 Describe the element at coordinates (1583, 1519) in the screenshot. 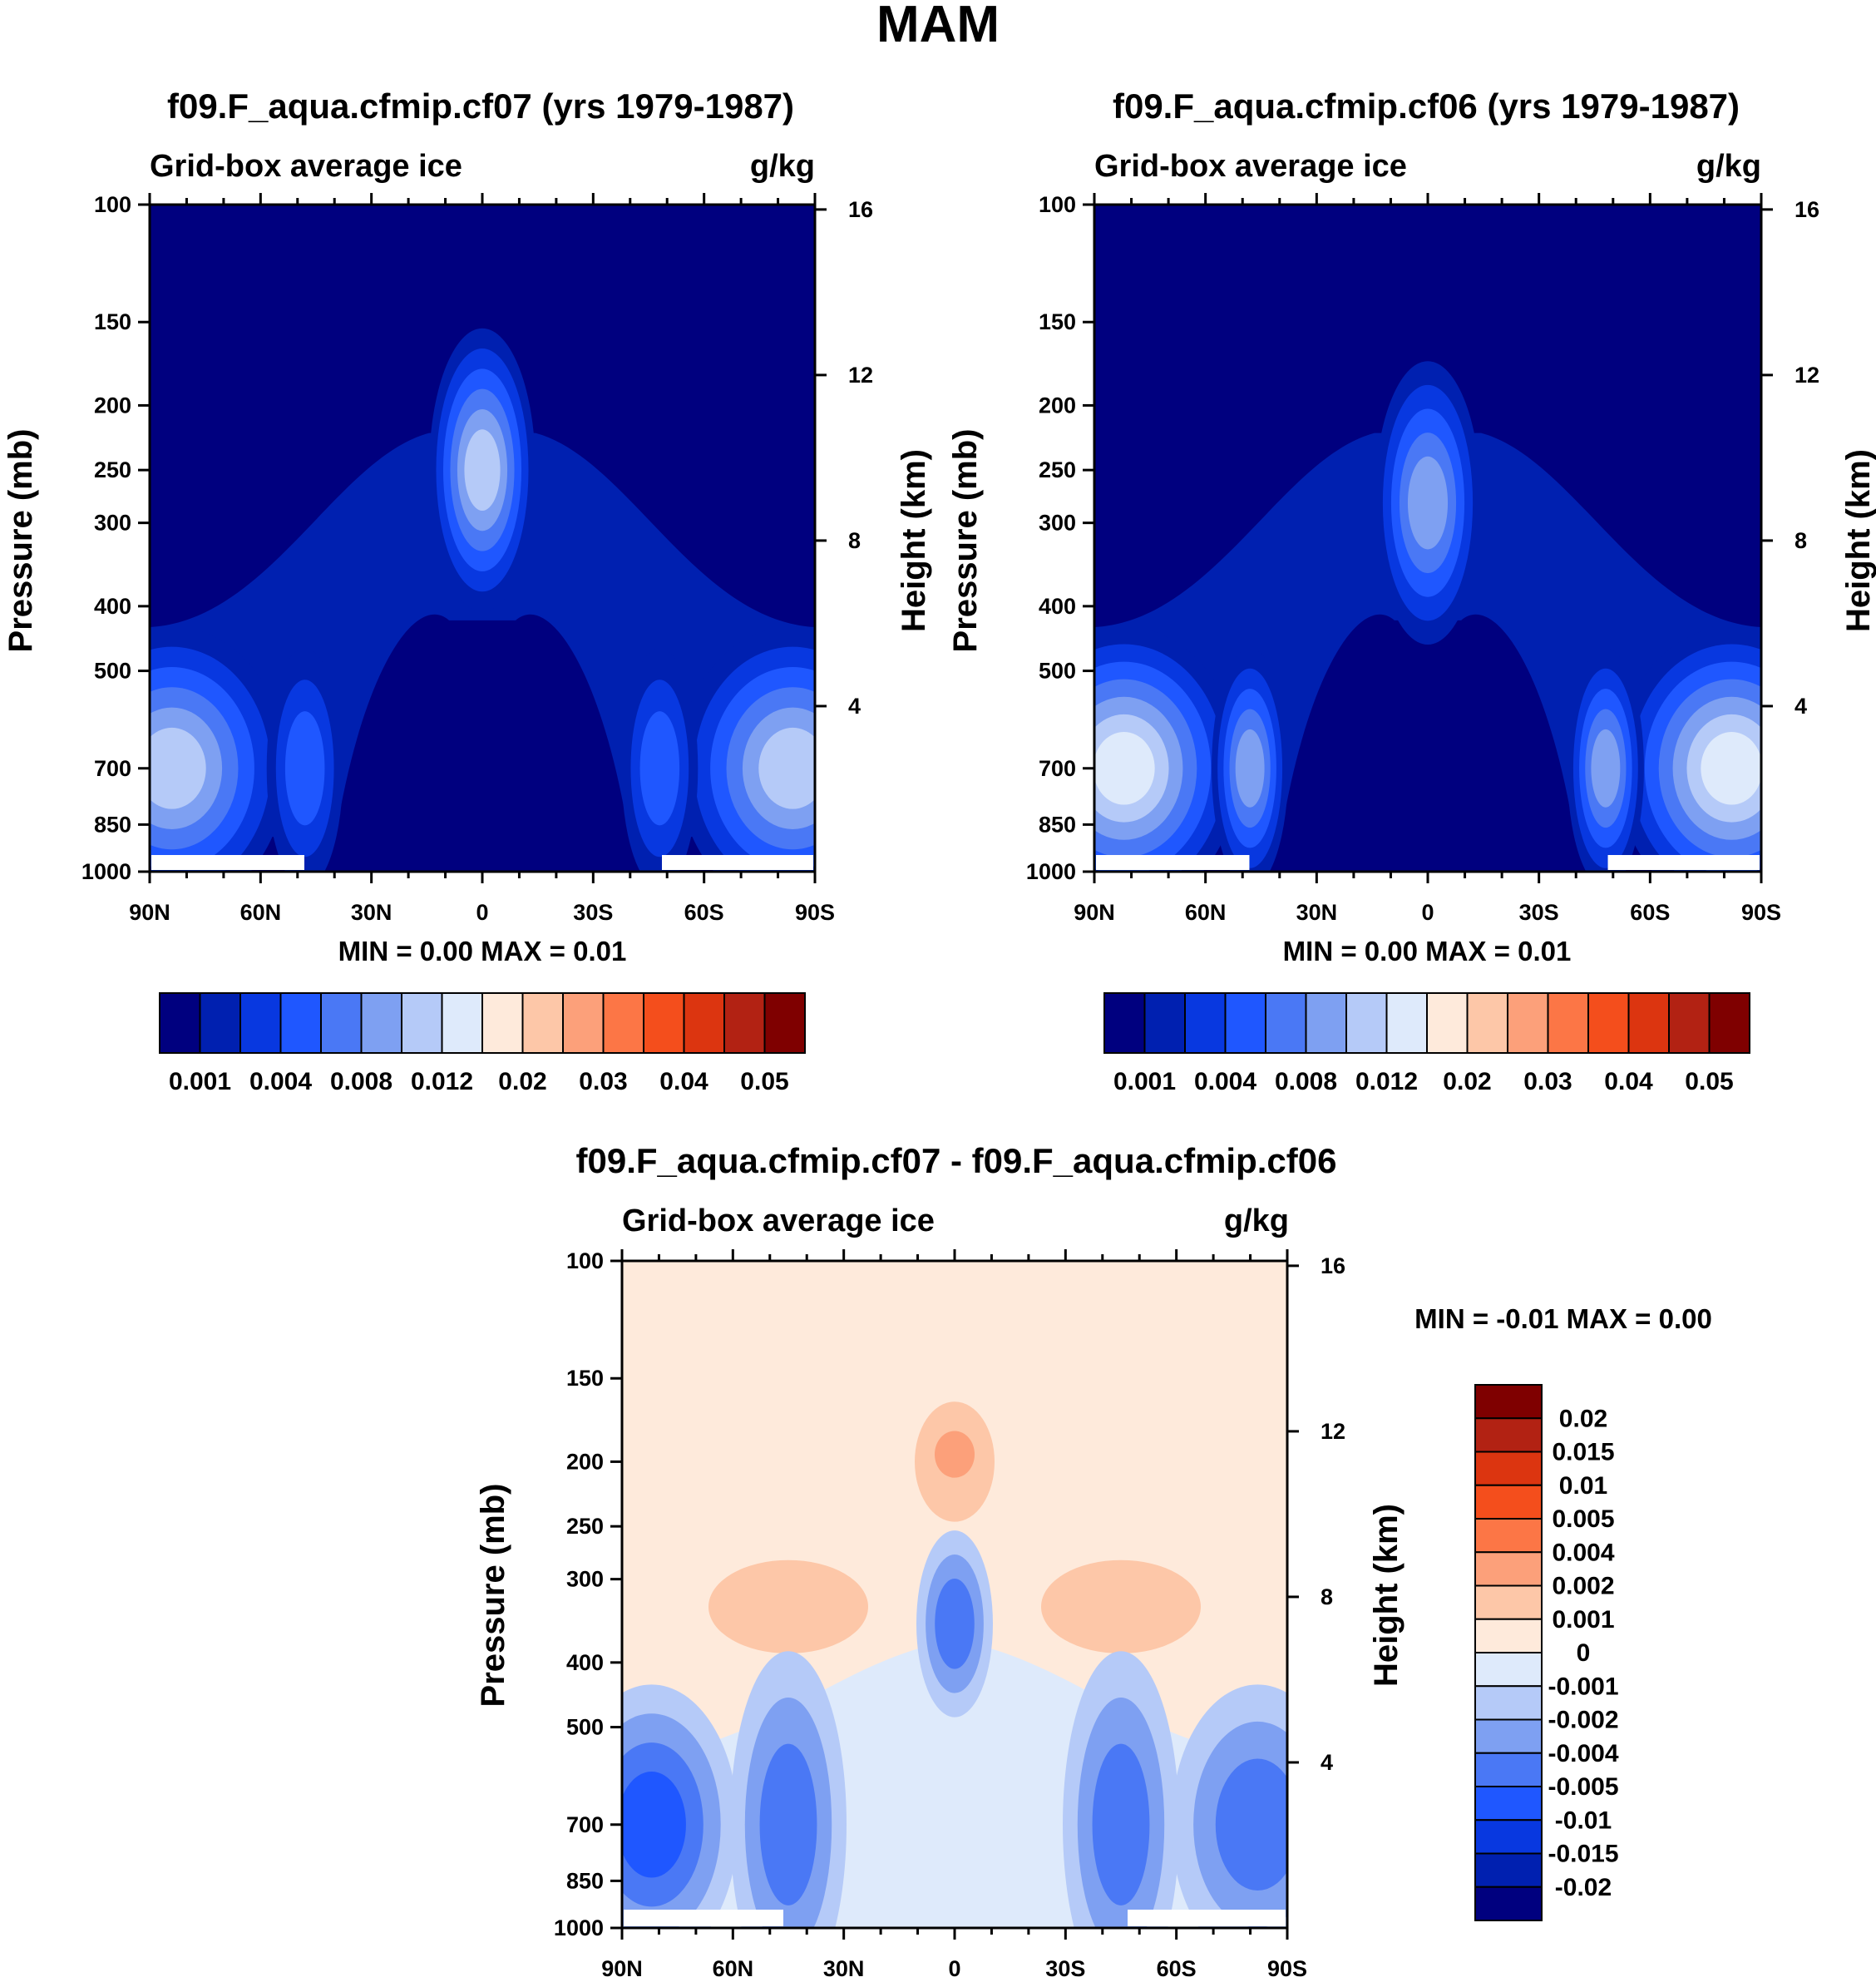

I see `colorbar-label: 0.005` at that location.